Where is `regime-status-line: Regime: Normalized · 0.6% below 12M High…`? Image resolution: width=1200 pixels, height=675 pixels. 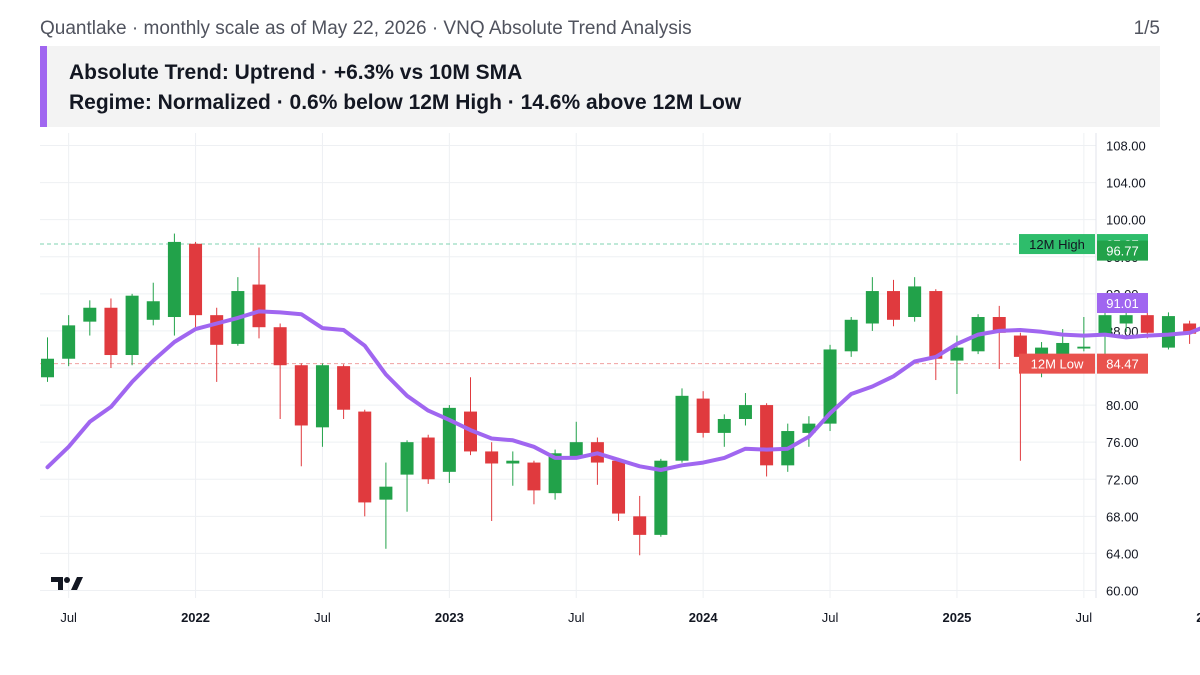
regime-status-line: Regime: Normalized · 0.6% below 12M High… is located at coordinates (405, 102).